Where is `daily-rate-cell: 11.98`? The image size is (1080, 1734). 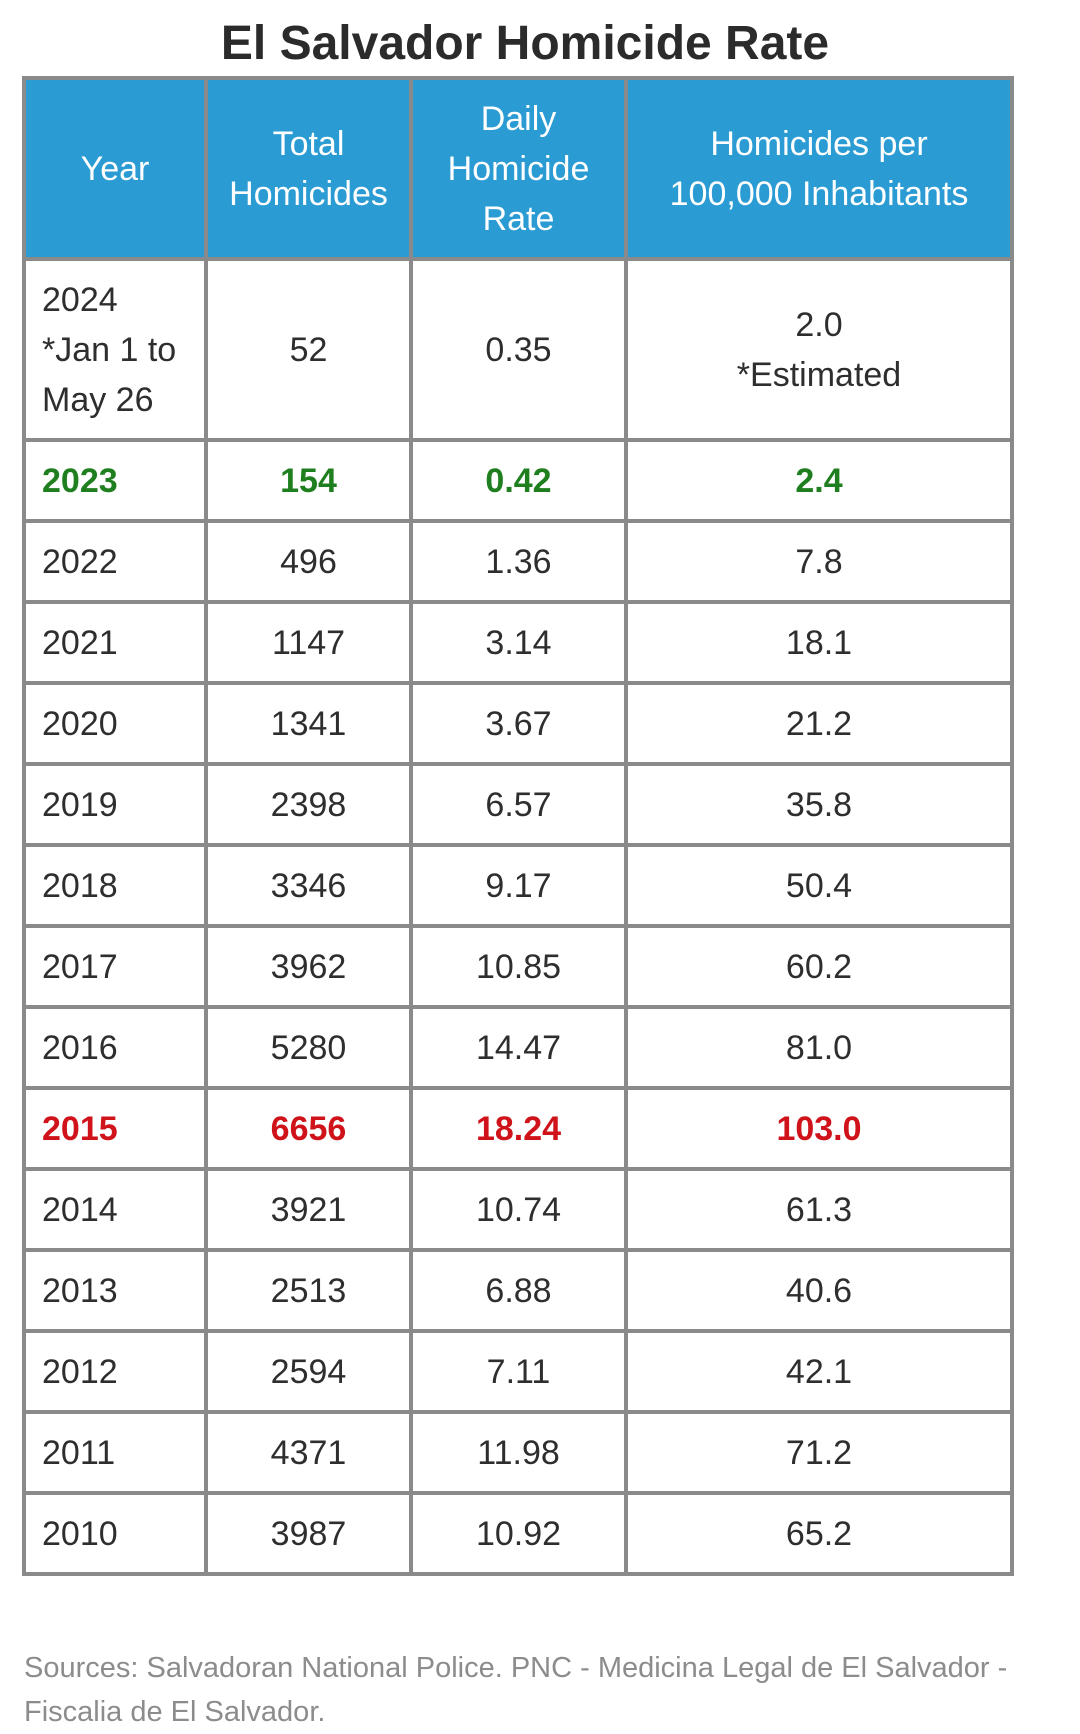
daily-rate-cell: 11.98 is located at coordinates (518, 1452).